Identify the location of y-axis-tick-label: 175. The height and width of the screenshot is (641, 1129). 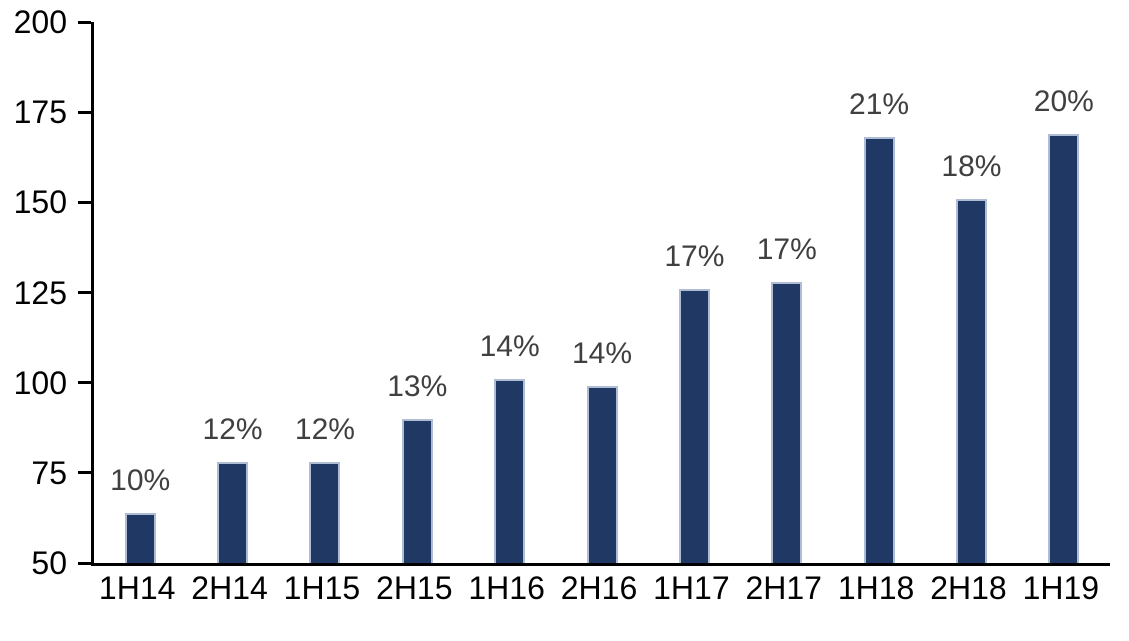
(40, 112).